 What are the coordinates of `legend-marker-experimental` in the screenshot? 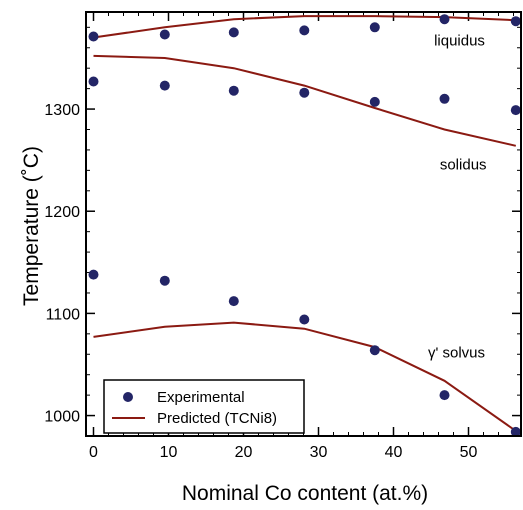 It's located at (128, 397).